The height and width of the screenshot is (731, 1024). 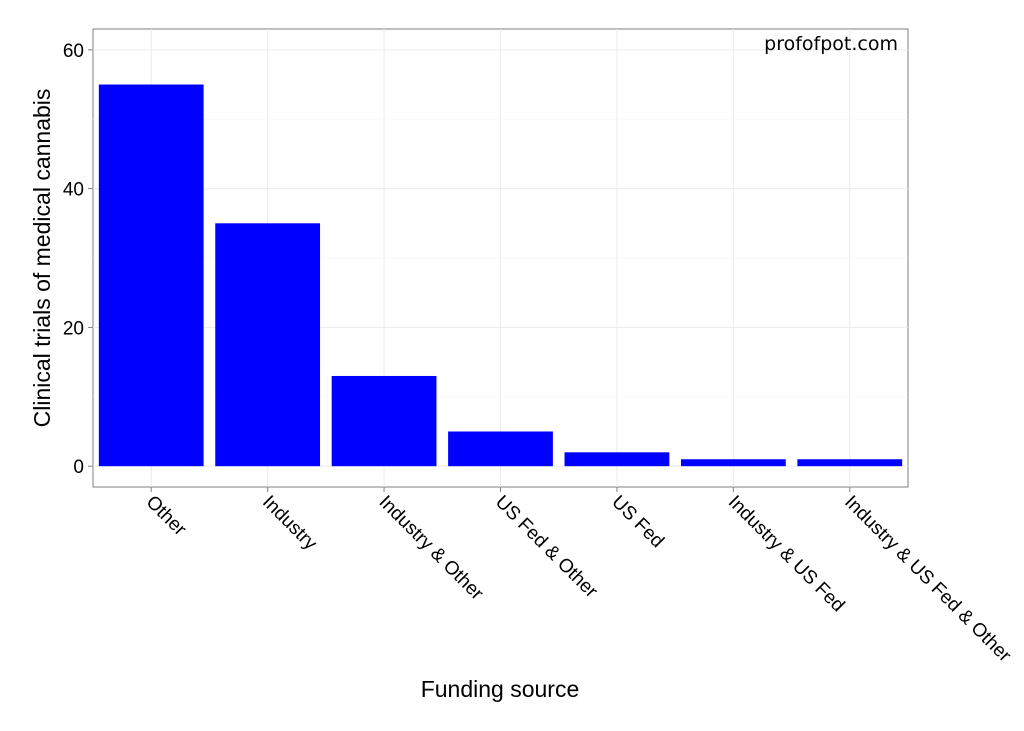 What do you see at coordinates (831, 44) in the screenshot?
I see `watermark-text: profofpot.com` at bounding box center [831, 44].